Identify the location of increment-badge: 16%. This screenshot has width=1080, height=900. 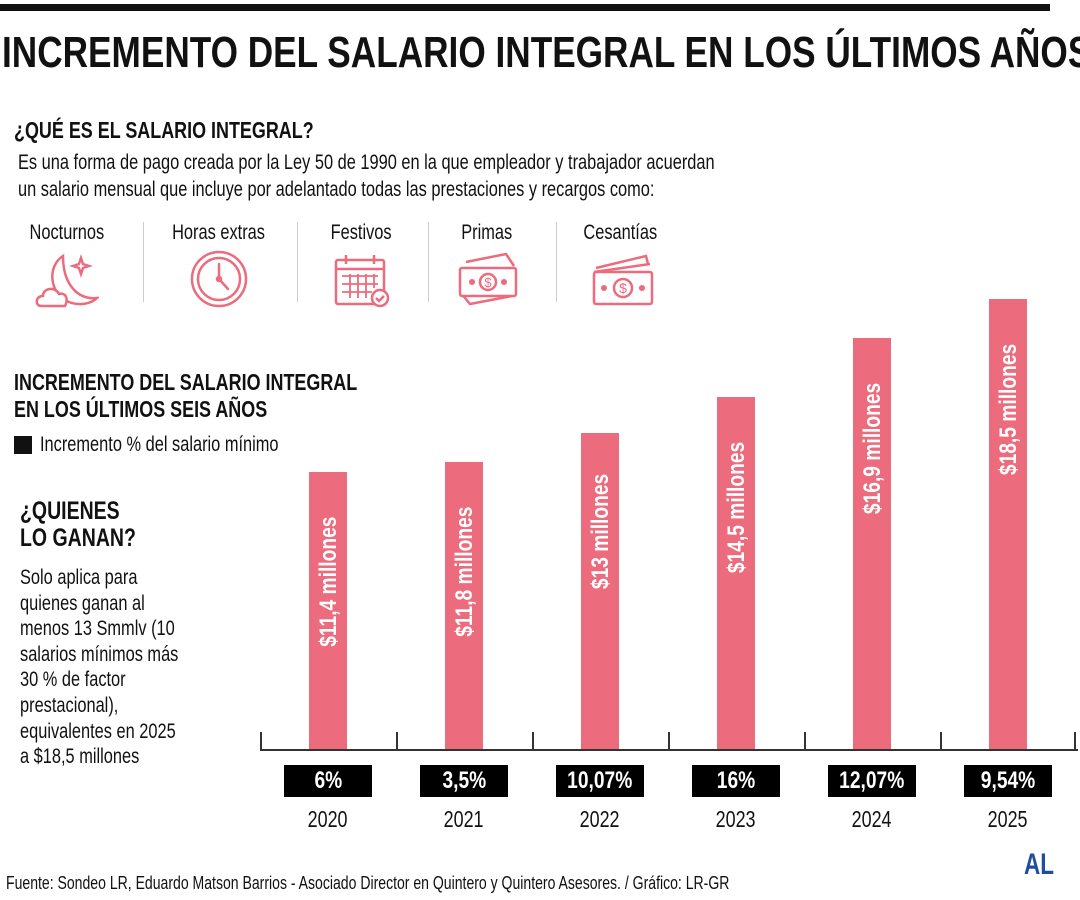
(736, 781).